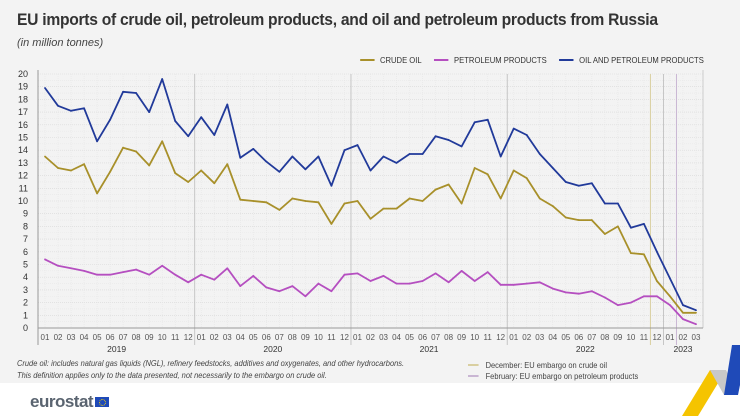  Describe the element at coordinates (23, 150) in the screenshot. I see `y-tick-label: 14` at that location.